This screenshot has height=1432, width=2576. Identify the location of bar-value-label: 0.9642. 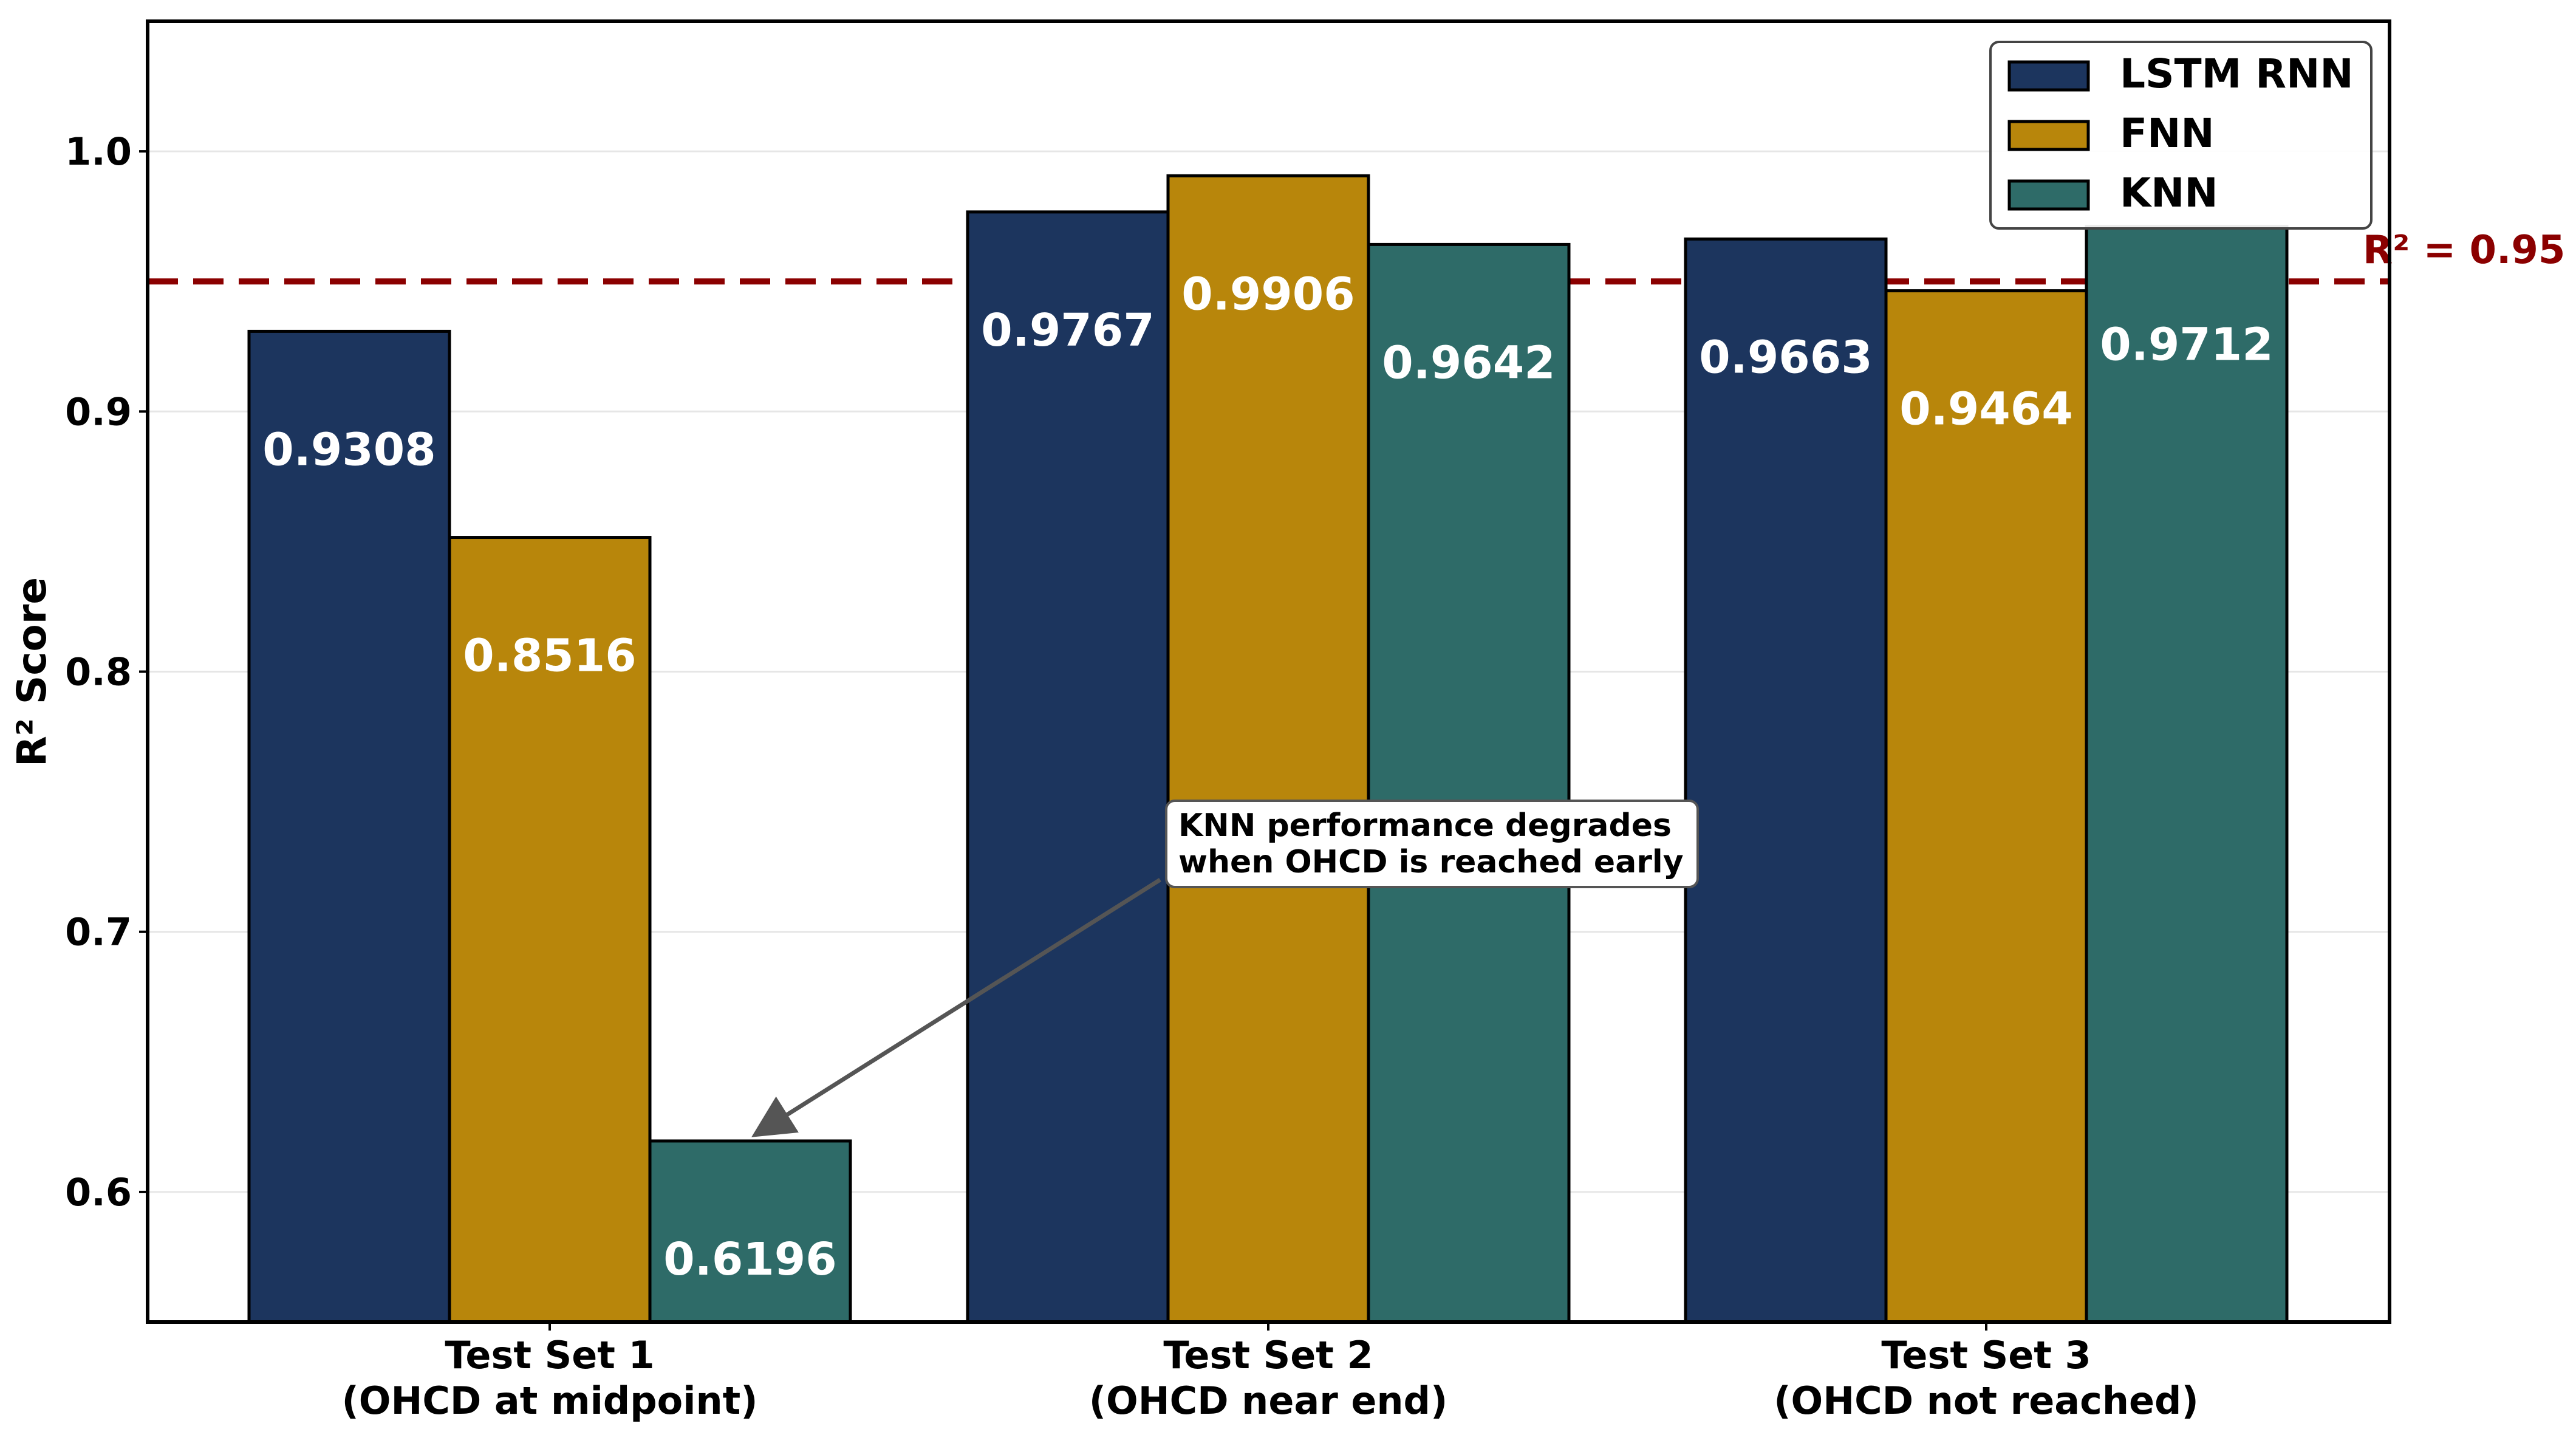
(1469, 363).